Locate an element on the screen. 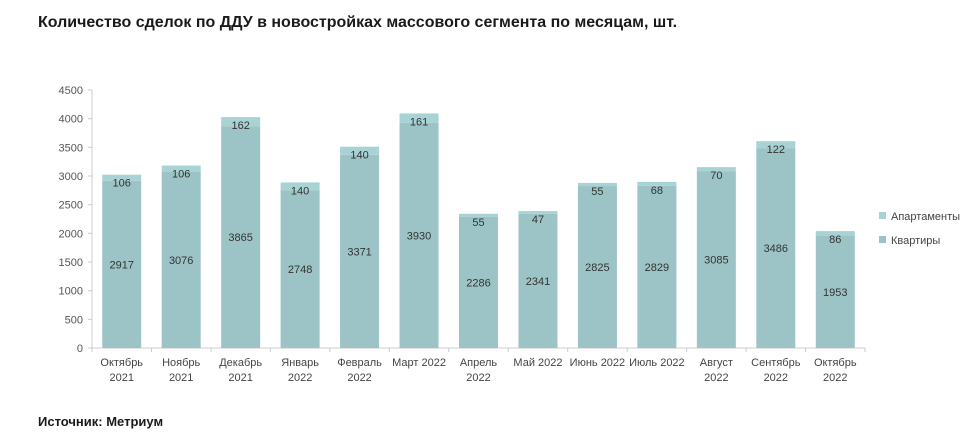 The width and height of the screenshot is (974, 448). x-category-label: Сентябрь is located at coordinates (776, 363).